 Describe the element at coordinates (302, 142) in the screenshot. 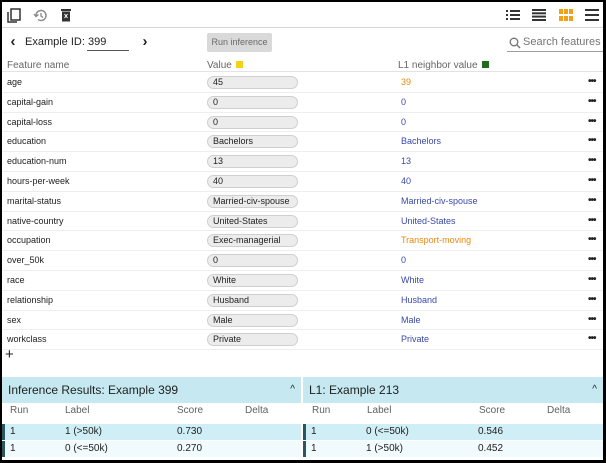

I see `table-row: education Bachelors Bachelors •••` at that location.